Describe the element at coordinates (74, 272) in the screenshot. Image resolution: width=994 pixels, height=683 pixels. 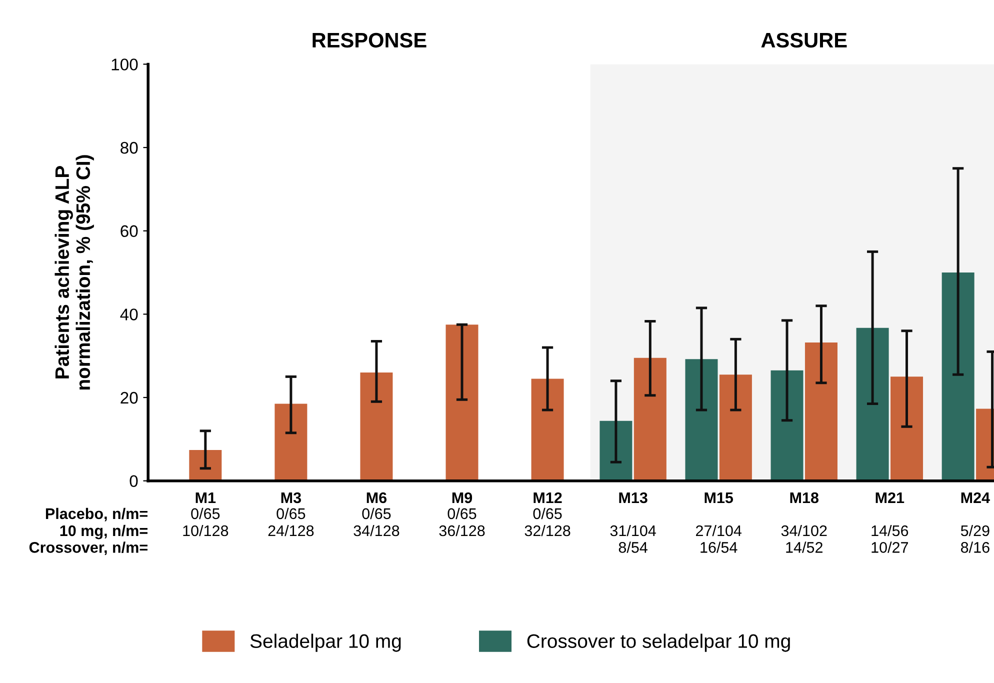
I see `y-axis-title: Patients achieving ALP normalization, % (95% CI)` at that location.